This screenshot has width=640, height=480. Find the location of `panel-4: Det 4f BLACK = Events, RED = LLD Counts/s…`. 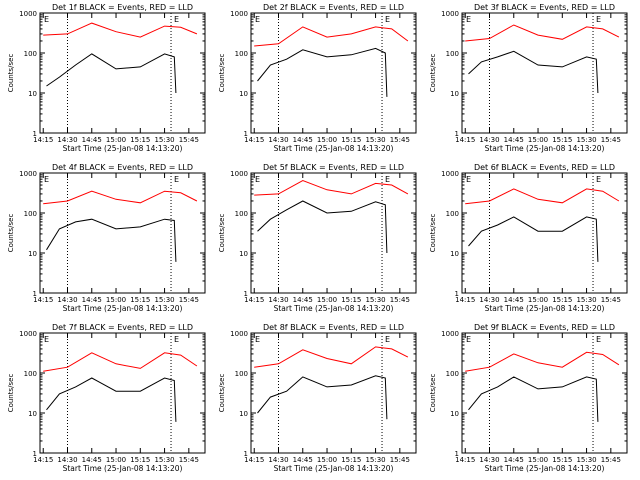

panel-4: Det 4f BLACK = Events, RED = LLD Counts/s… is located at coordinates (106, 238).